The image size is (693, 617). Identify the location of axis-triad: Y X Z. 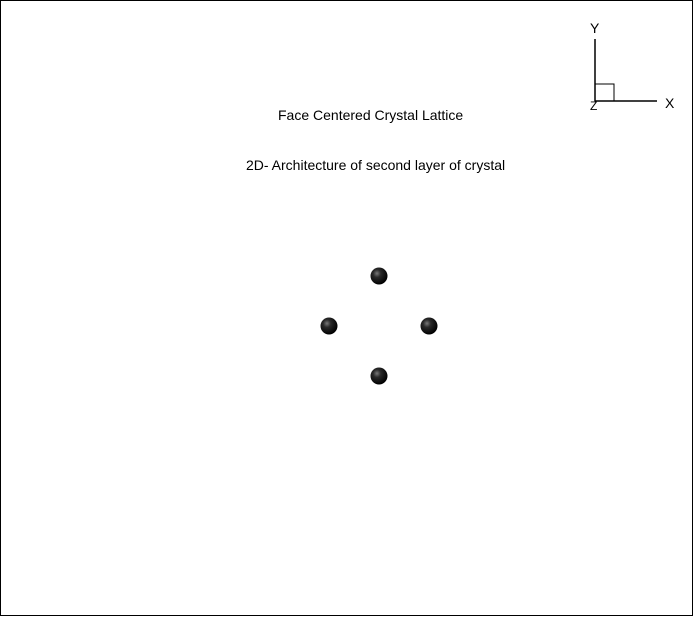
(633, 65).